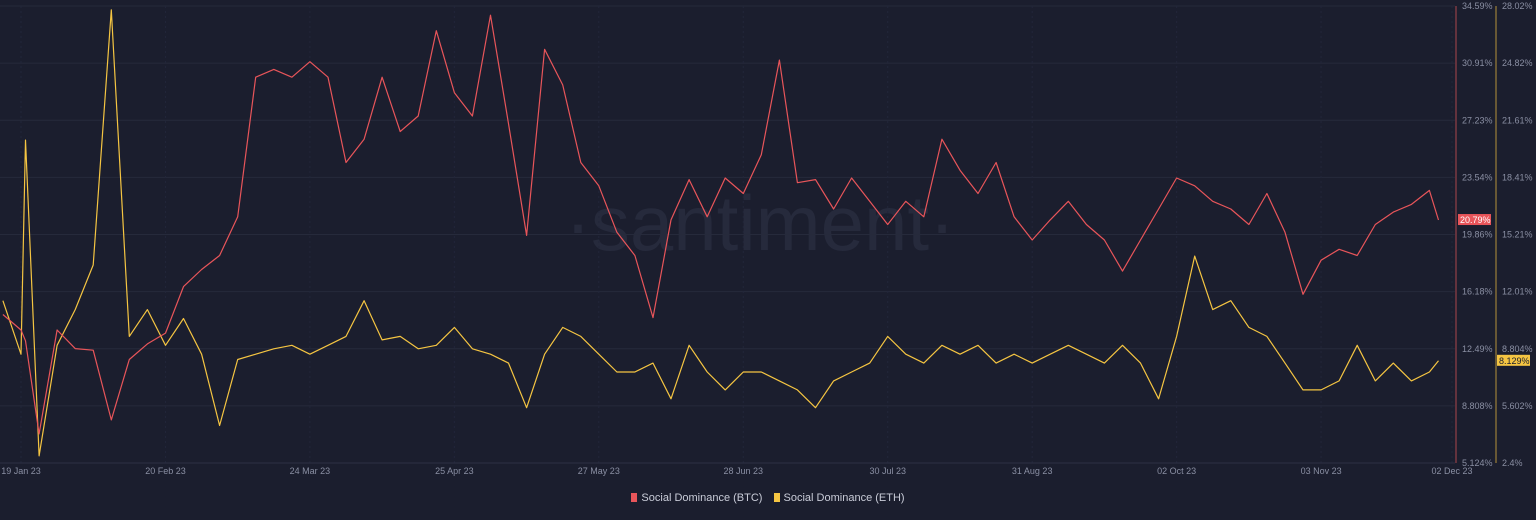 Image resolution: width=1536 pixels, height=520 pixels. What do you see at coordinates (760, 223) in the screenshot?
I see `santiment-watermark: ·santiment·` at bounding box center [760, 223].